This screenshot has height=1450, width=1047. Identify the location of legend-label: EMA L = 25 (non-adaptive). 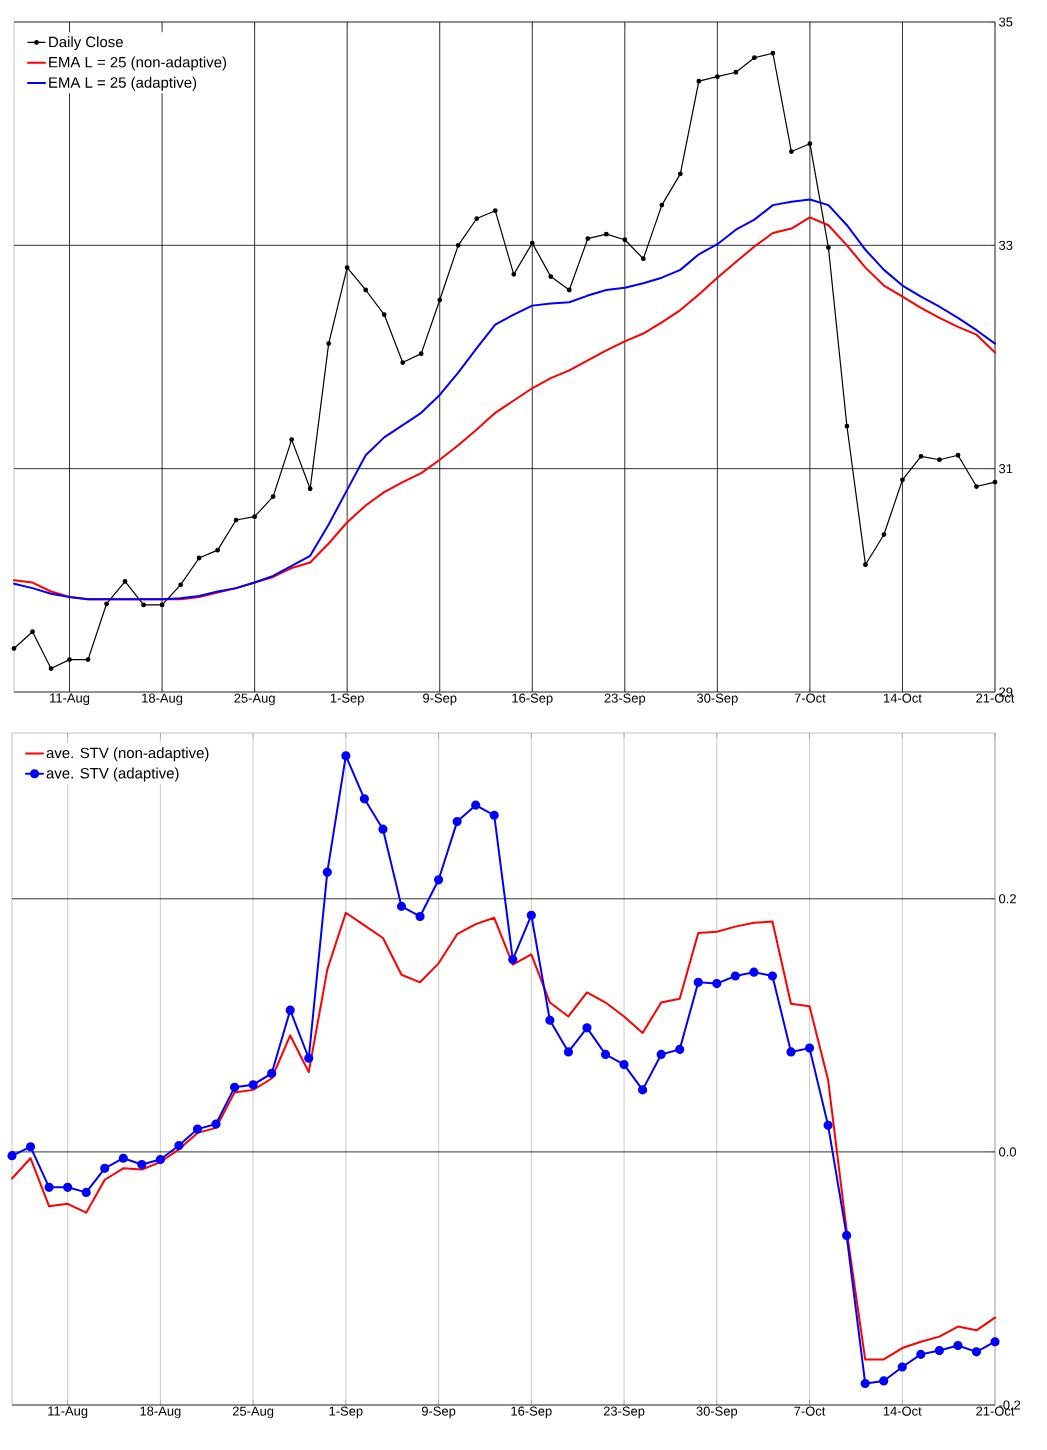
(138, 63).